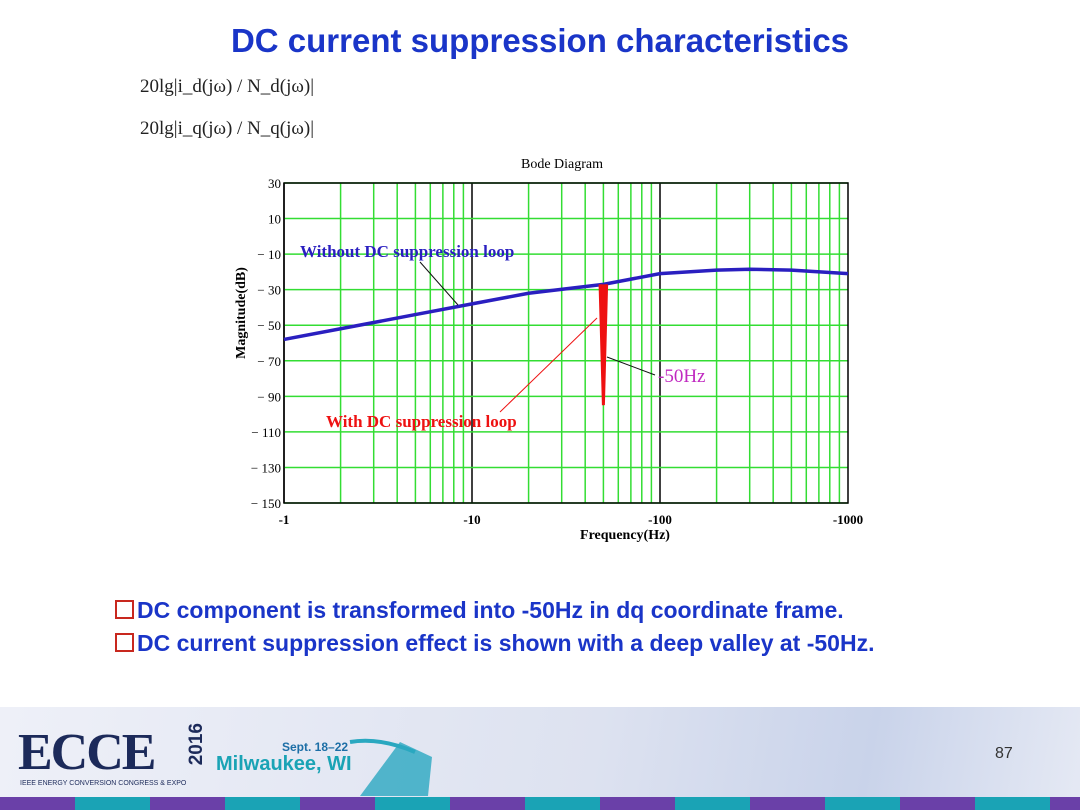  I want to click on y-tick-label: 30, so click(274, 183).